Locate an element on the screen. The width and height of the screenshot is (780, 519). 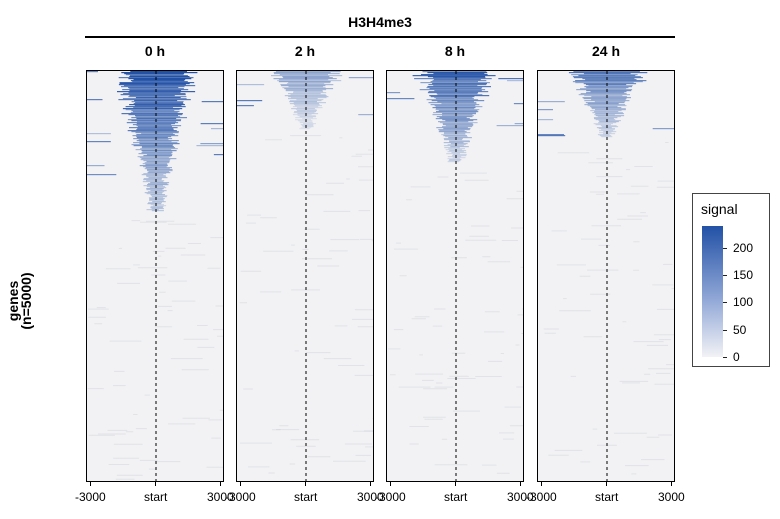
x-tick-label: -3000 is located at coordinates (90, 497).